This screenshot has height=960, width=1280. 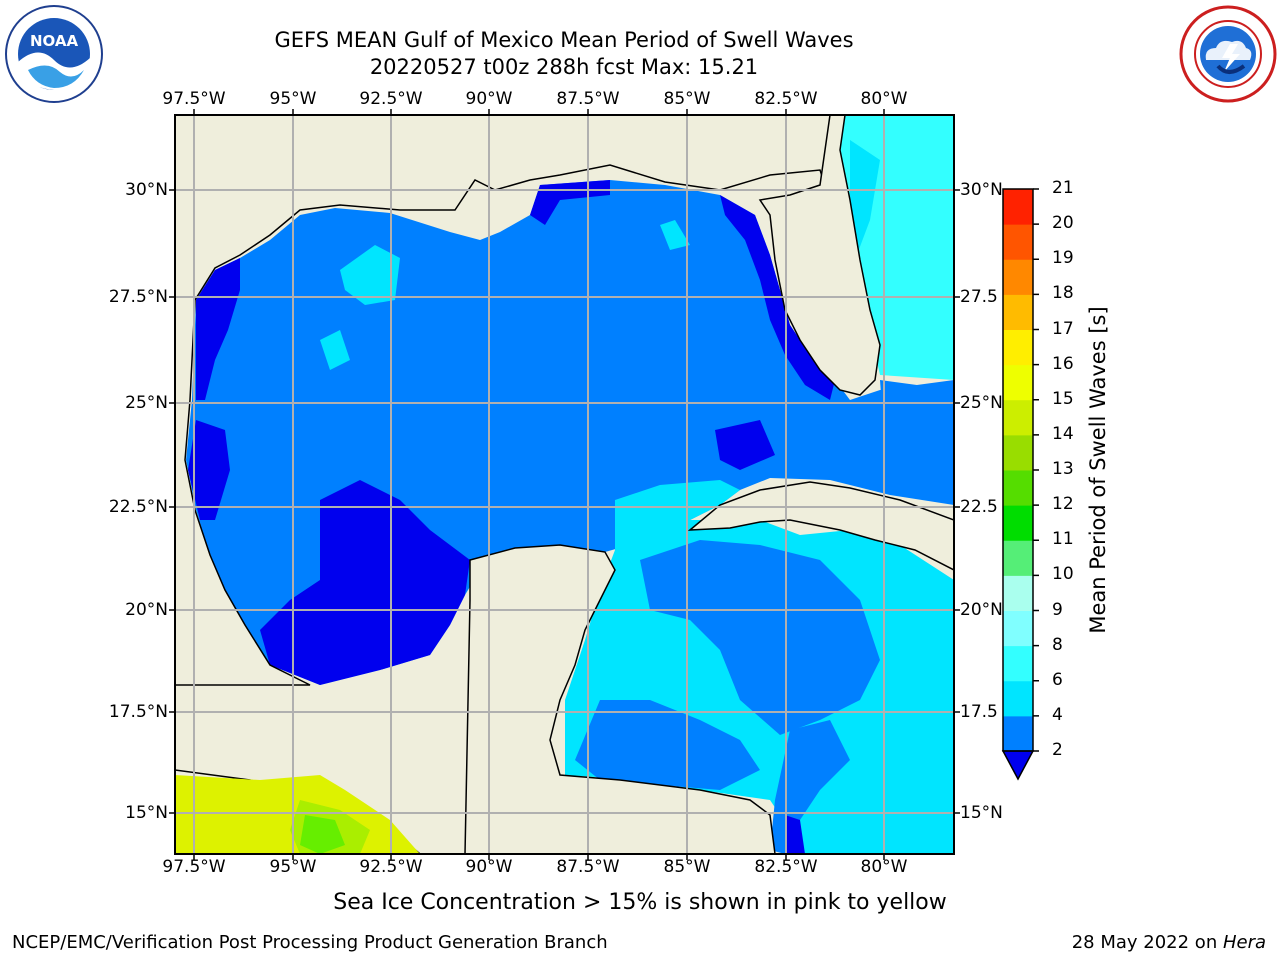 I want to click on colorbar-tick-label: 12, so click(x=1063, y=504).